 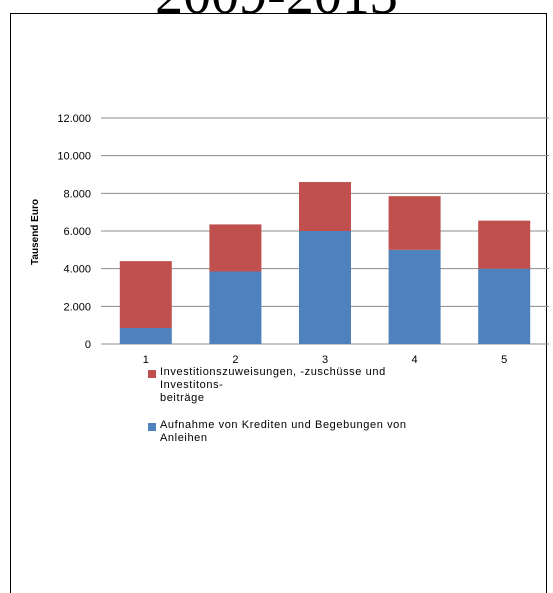 I want to click on legend-swatch-loans, so click(x=152, y=427).